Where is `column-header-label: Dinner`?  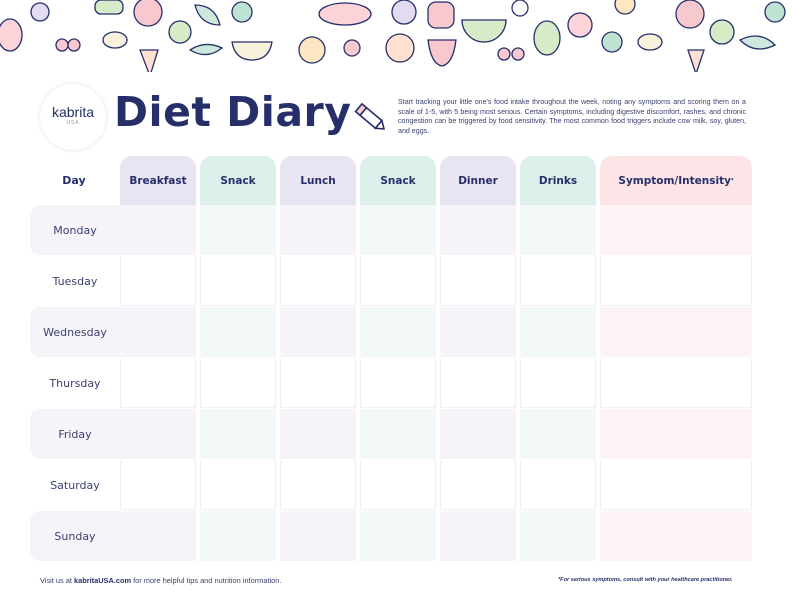
column-header-label: Dinner is located at coordinates (478, 180).